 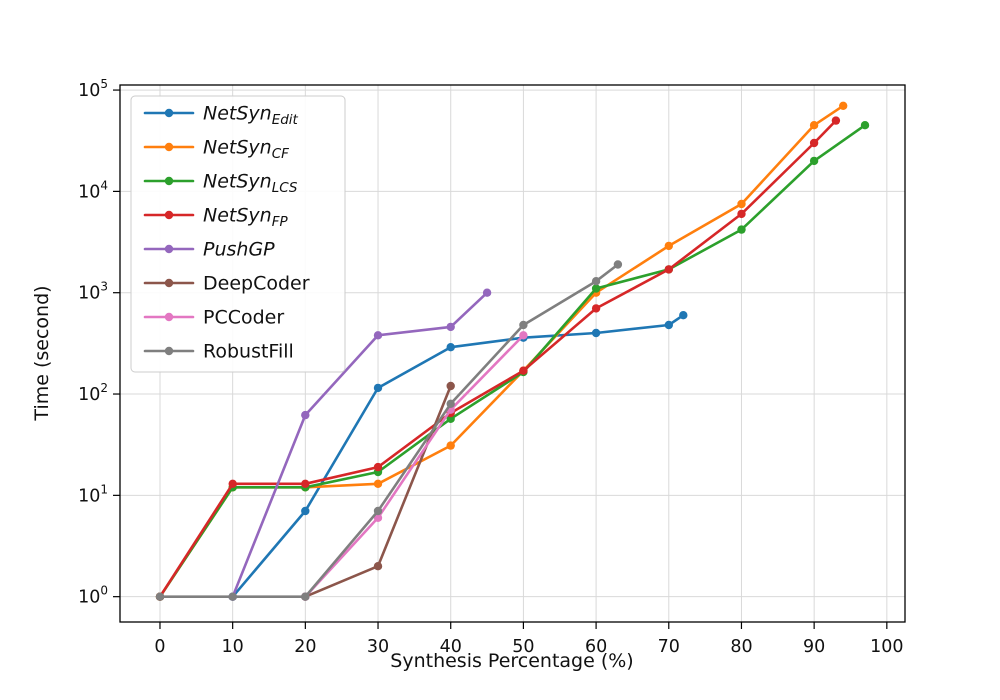 What do you see at coordinates (250, 184) in the screenshot?
I see `legend-label: NetSynLCS` at bounding box center [250, 184].